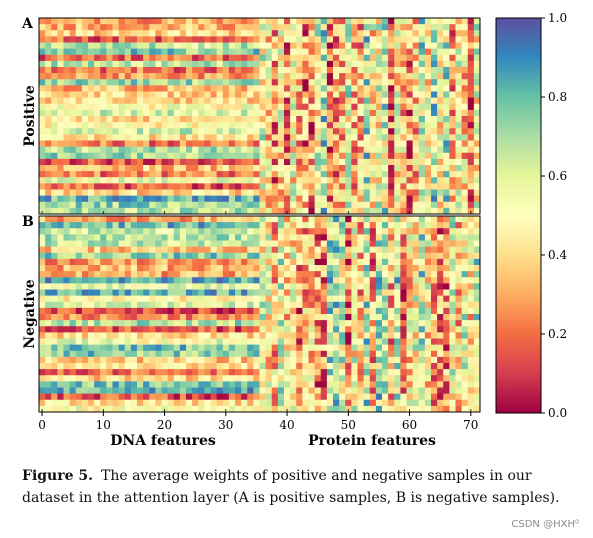 This screenshot has width=593, height=538. I want to click on y-axis-label-negative: Negative, so click(30, 313).